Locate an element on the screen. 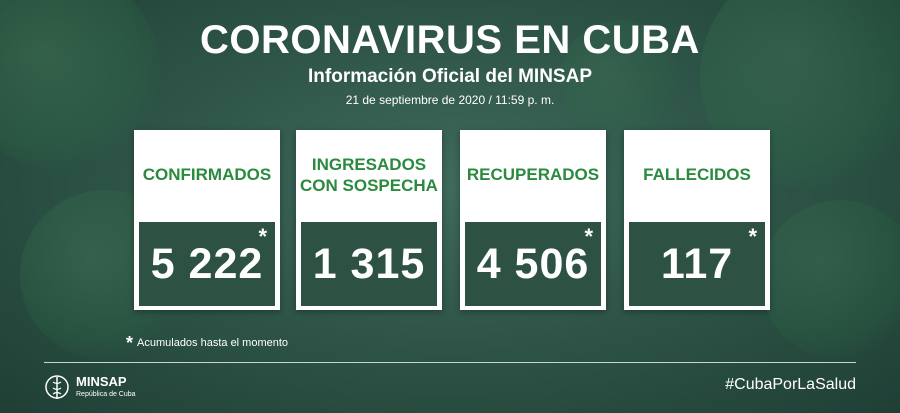  stat-label: CONFIRMADOS is located at coordinates (207, 175).